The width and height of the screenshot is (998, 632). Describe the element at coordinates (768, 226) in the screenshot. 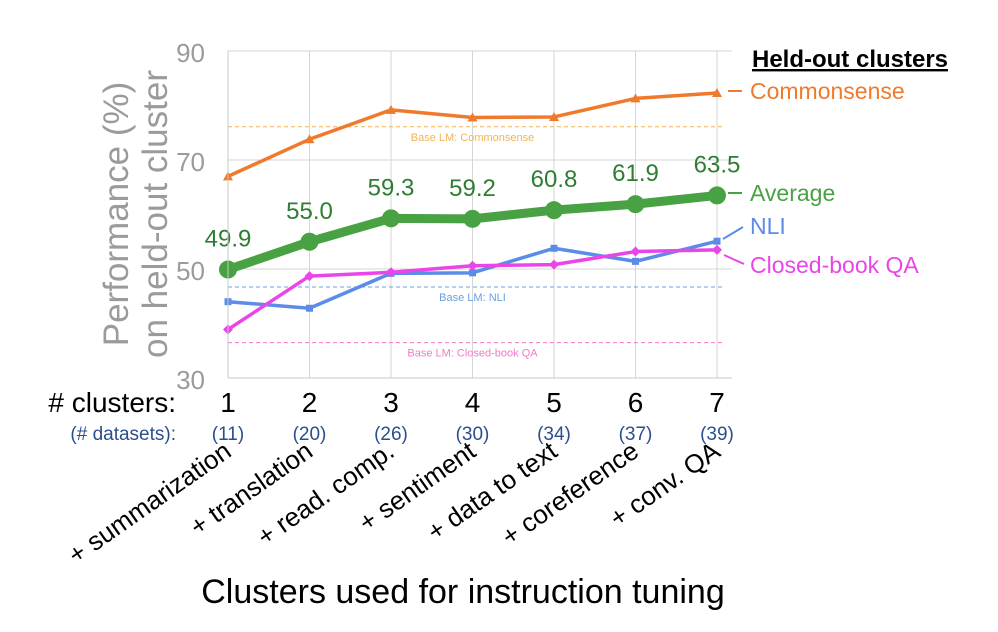

I see `legend-label: NLI` at that location.